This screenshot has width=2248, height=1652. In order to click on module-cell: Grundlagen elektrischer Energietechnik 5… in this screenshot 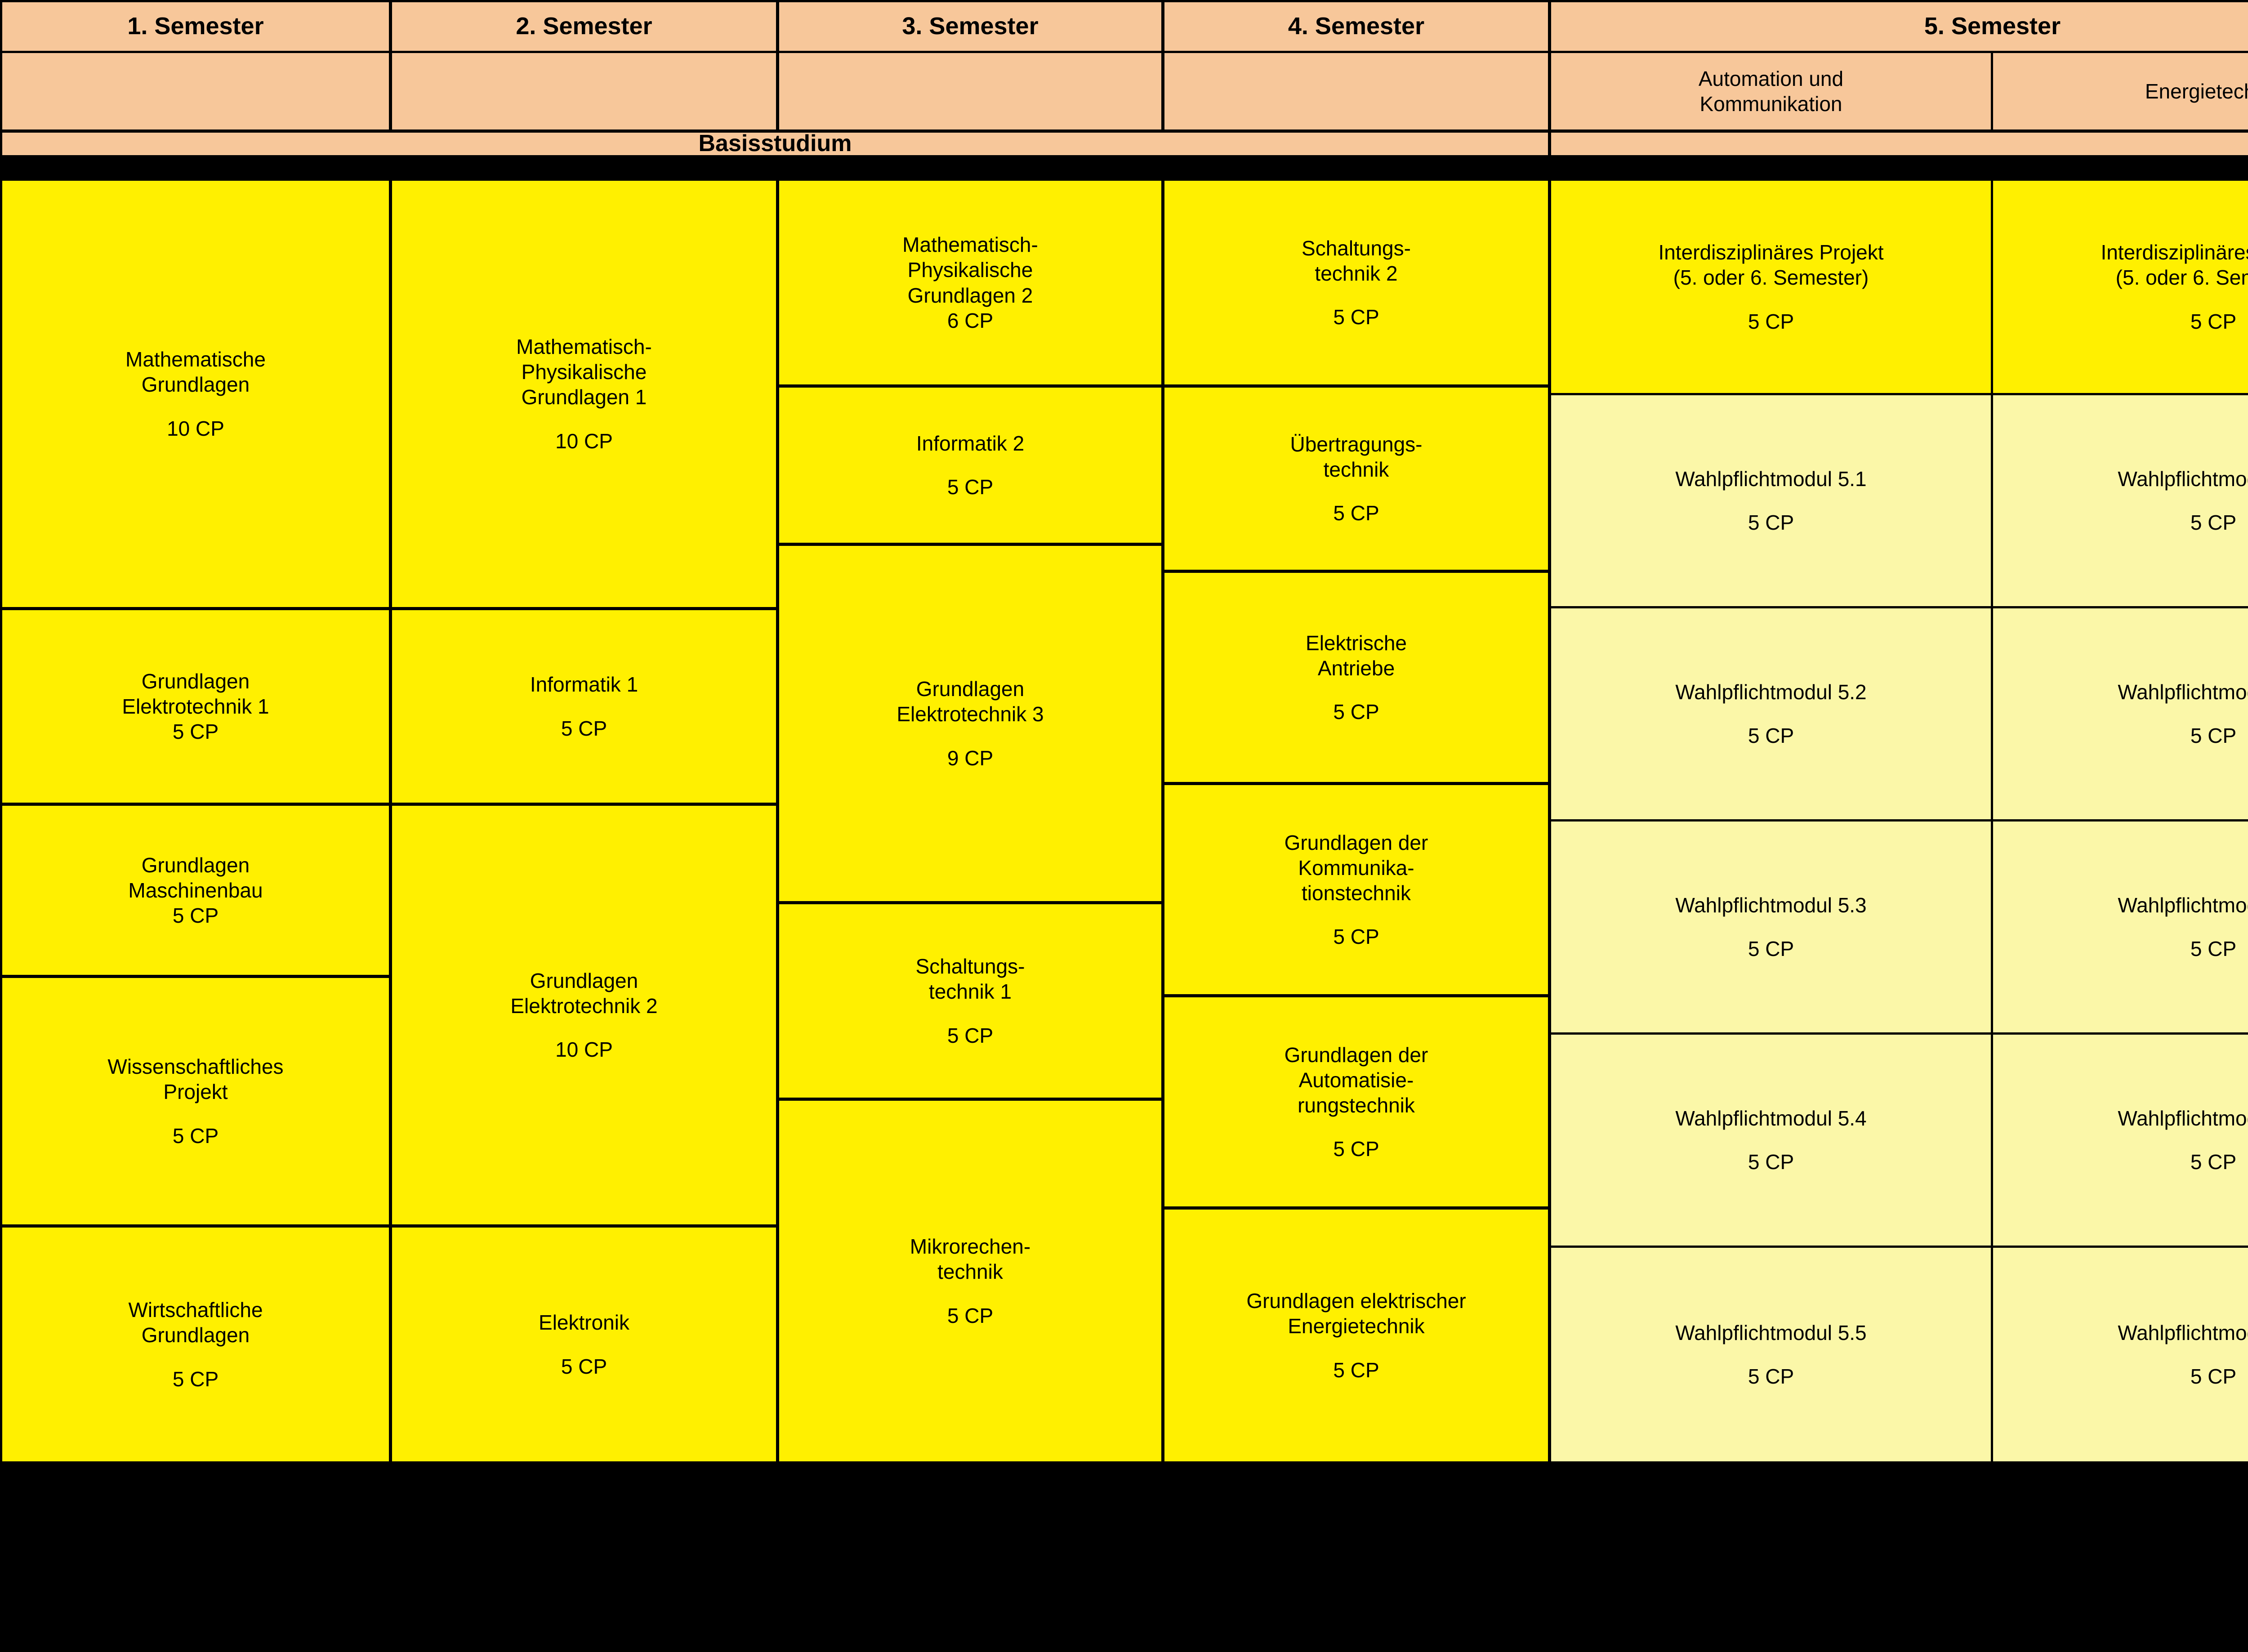, I will do `click(1356, 1335)`.